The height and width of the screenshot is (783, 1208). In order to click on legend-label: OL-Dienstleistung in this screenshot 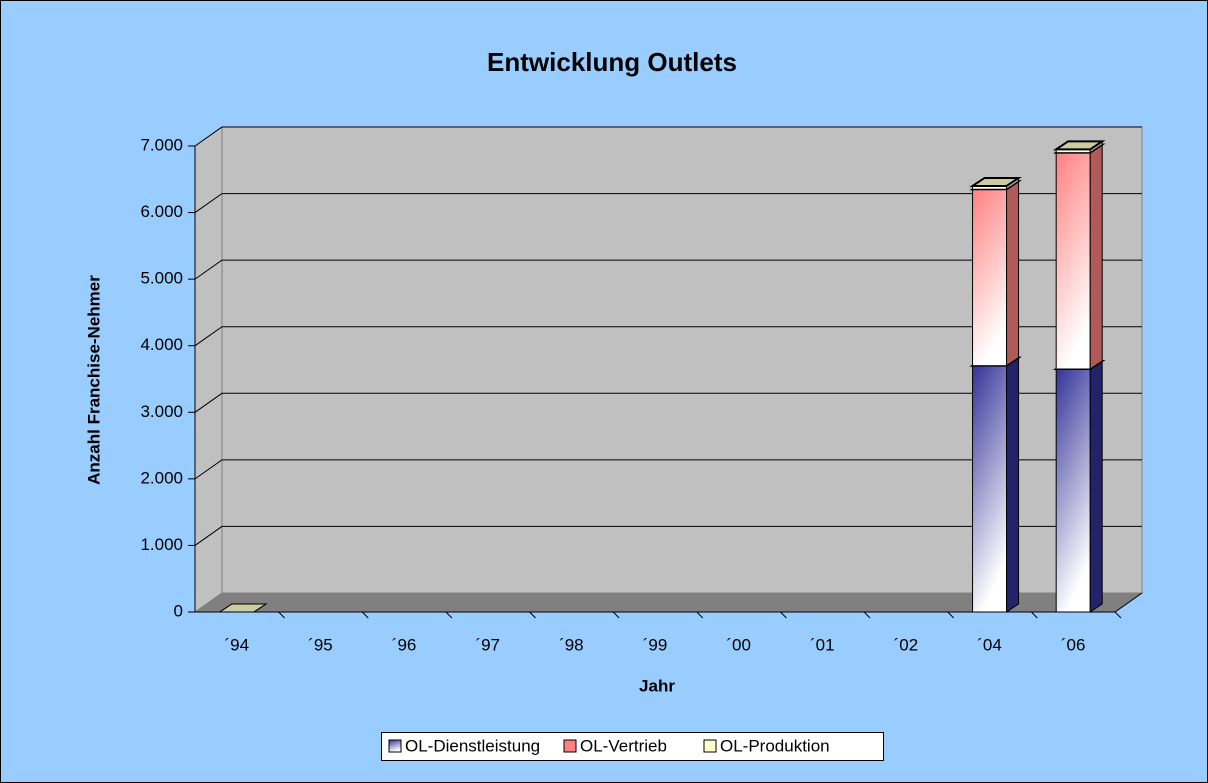, I will do `click(472, 745)`.